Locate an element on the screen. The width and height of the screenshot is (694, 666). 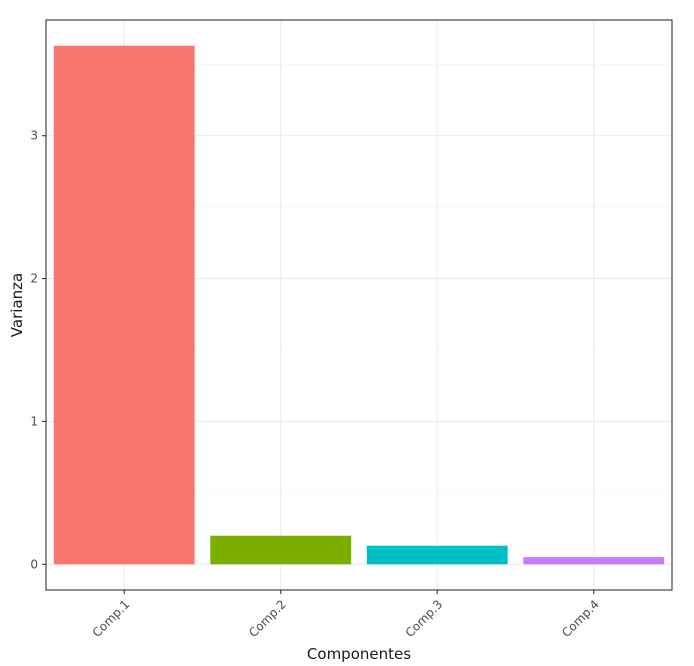
y-axis-title: Varianza is located at coordinates (17, 305).